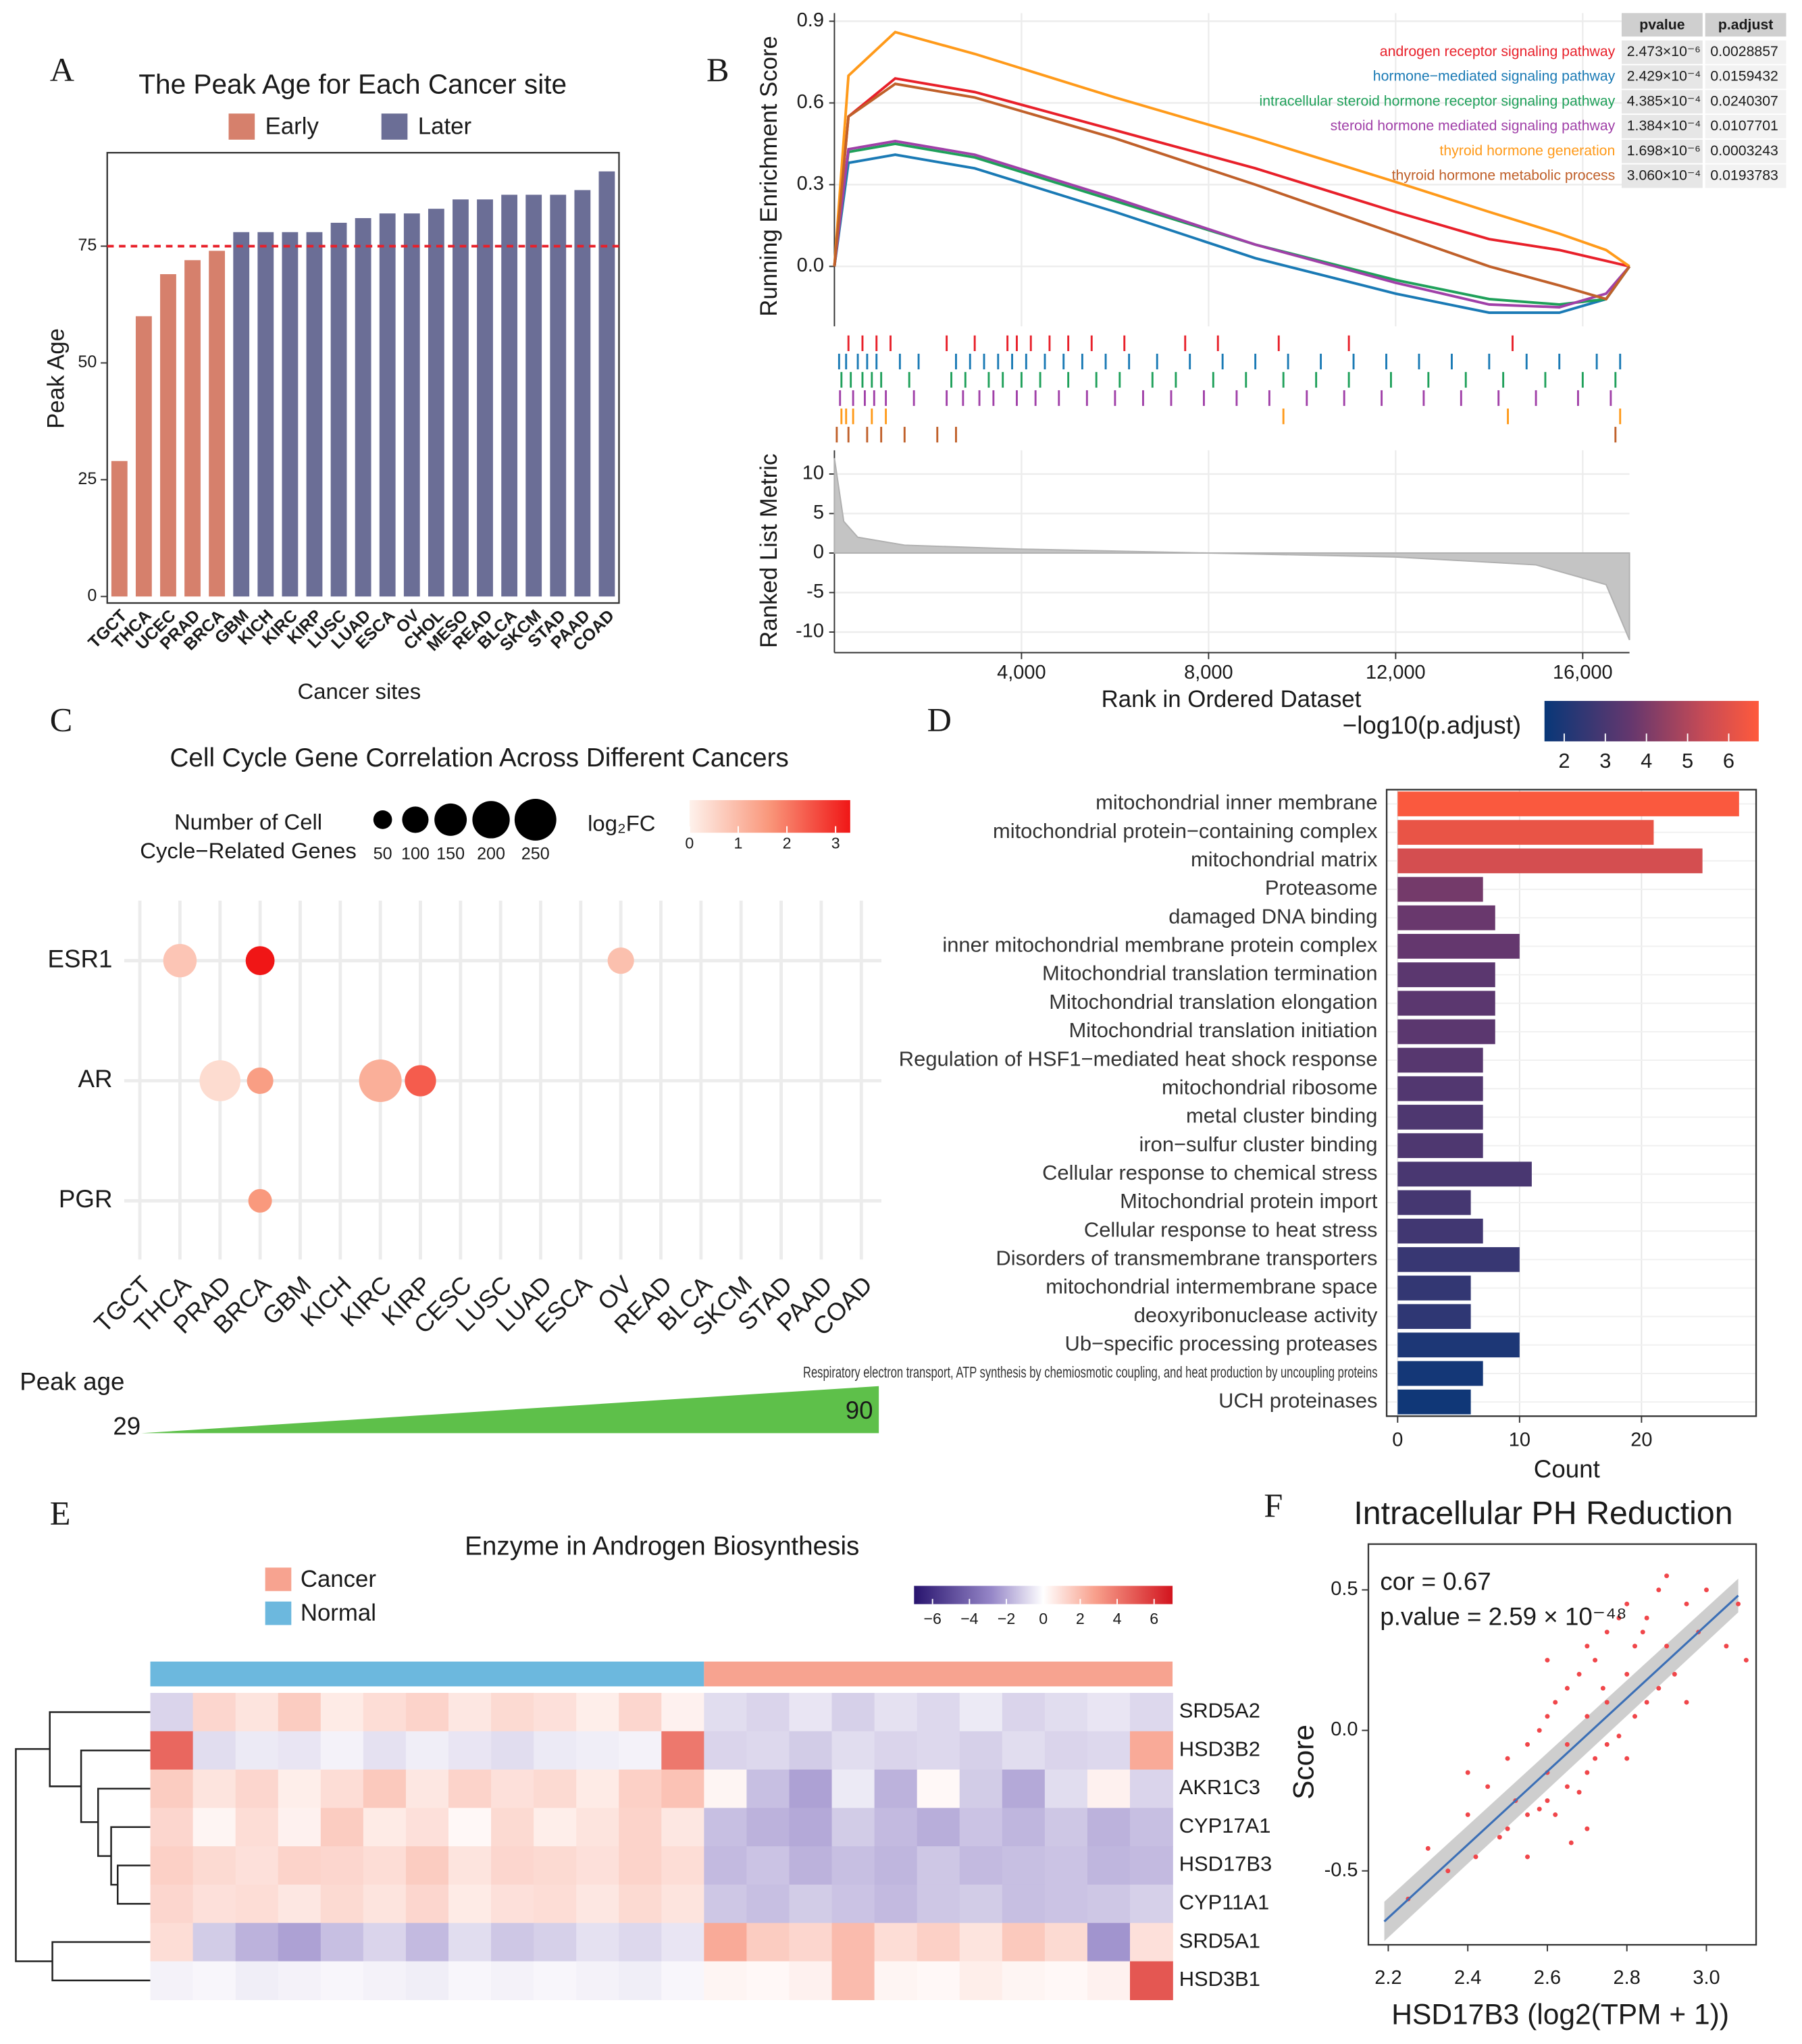  What do you see at coordinates (1232, 699) in the screenshot?
I see `x-axis-label: Rank in Ordered Dataset` at bounding box center [1232, 699].